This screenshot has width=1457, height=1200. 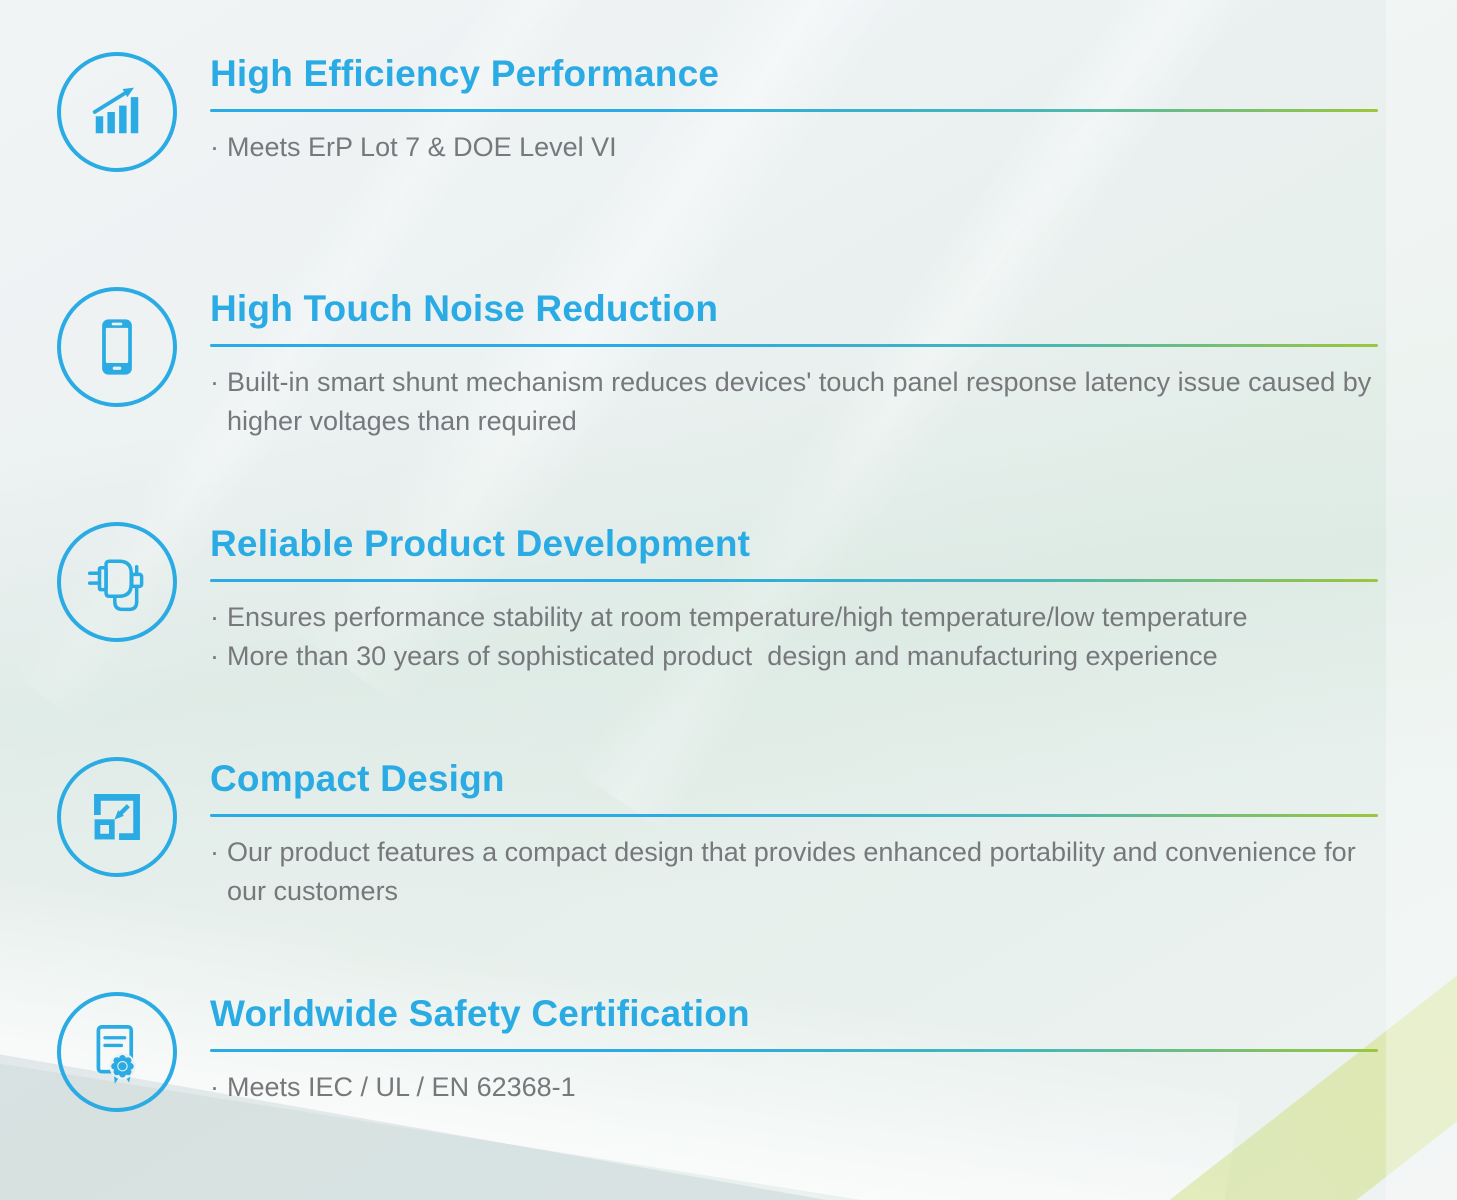 I want to click on power-adapter-icon, so click(x=117, y=582).